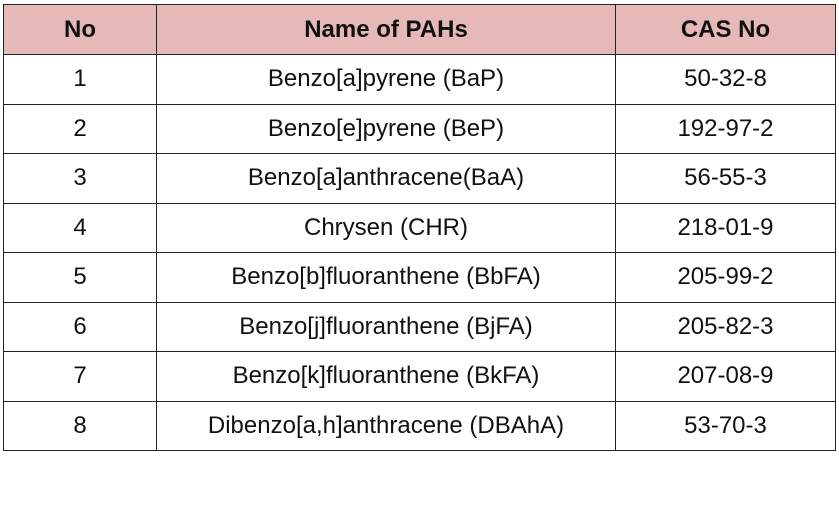  What do you see at coordinates (386, 29) in the screenshot?
I see `header-cell: Name of PAHs` at bounding box center [386, 29].